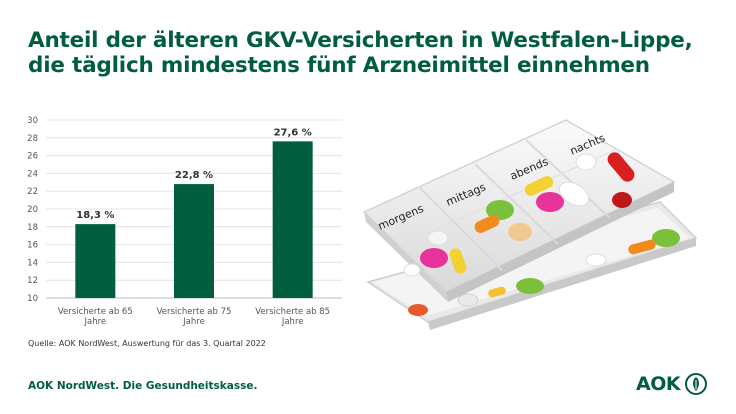 This screenshot has height=414, width=736. I want to click on oak-leaf-icon, so click(696, 384).